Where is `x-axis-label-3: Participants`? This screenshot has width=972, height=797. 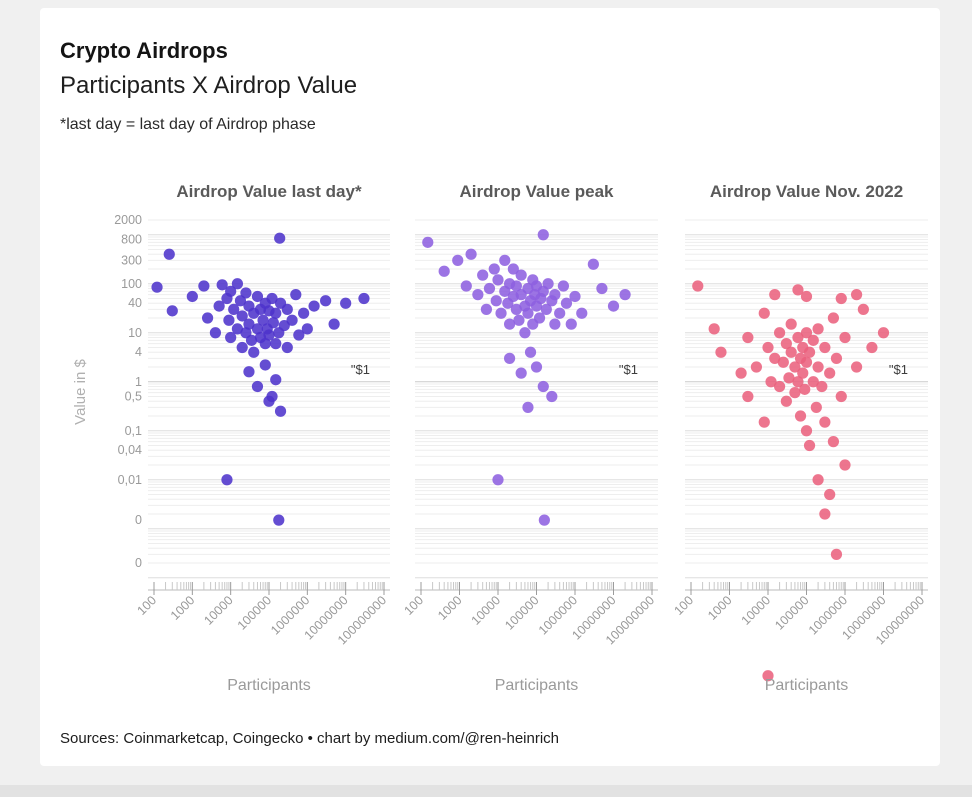
x-axis-label-3: Participants is located at coordinates (806, 685).